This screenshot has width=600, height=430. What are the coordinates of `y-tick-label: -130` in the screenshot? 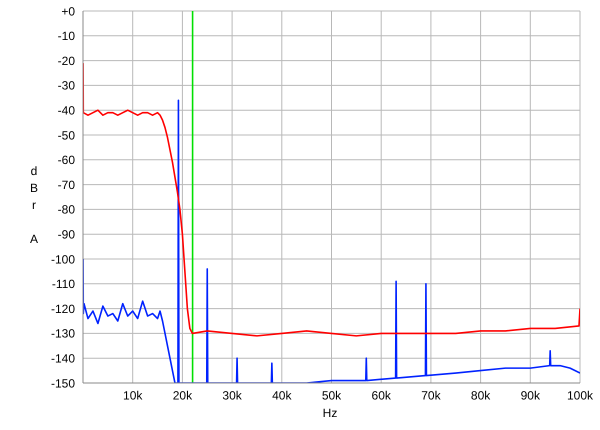 It's located at (63, 333).